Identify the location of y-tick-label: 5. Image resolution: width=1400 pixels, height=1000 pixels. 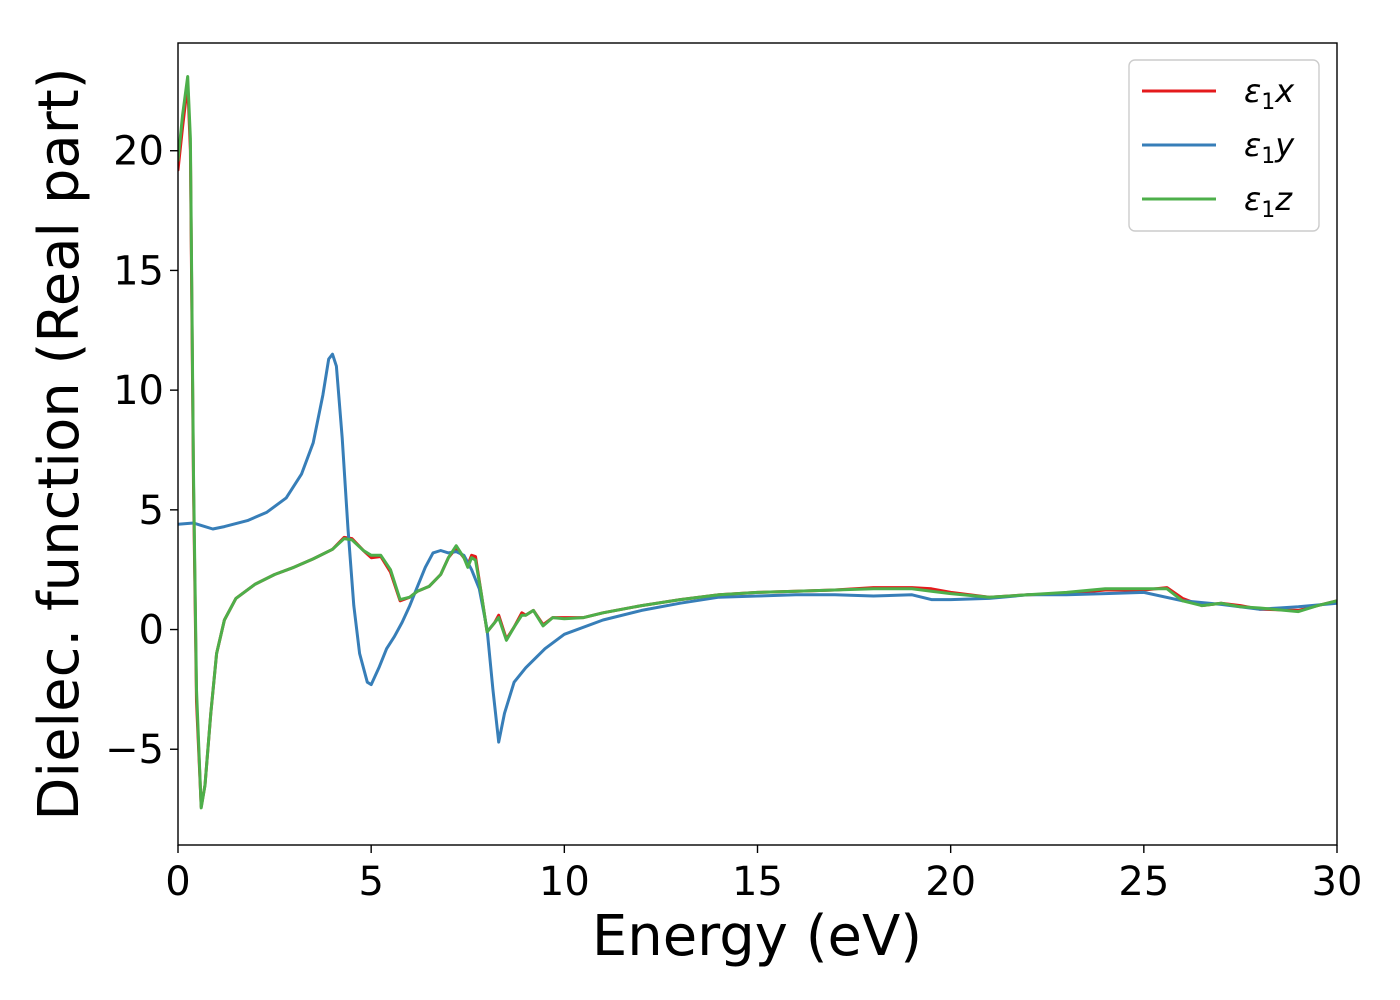
(151, 511).